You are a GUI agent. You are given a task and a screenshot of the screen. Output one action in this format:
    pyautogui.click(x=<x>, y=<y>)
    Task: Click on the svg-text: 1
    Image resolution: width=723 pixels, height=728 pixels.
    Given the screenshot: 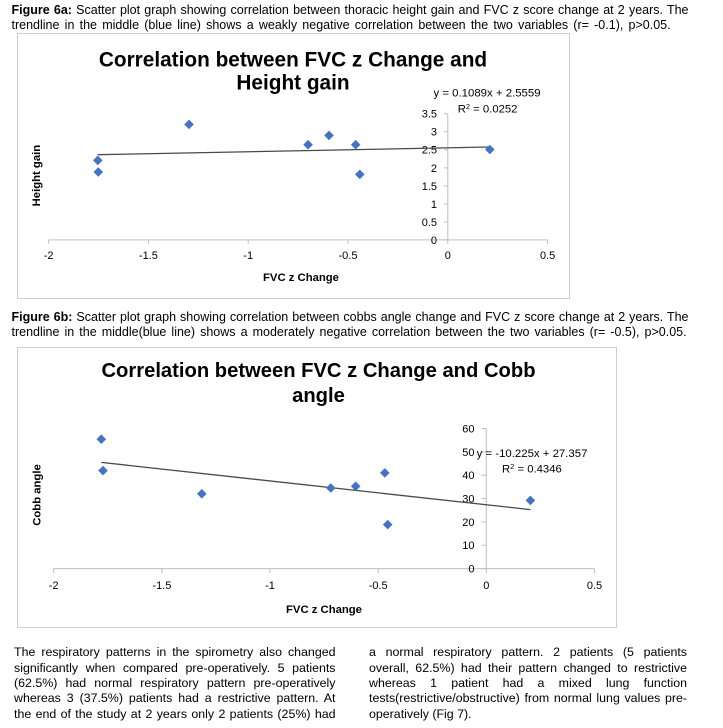 What is the action you would take?
    pyautogui.click(x=434, y=205)
    